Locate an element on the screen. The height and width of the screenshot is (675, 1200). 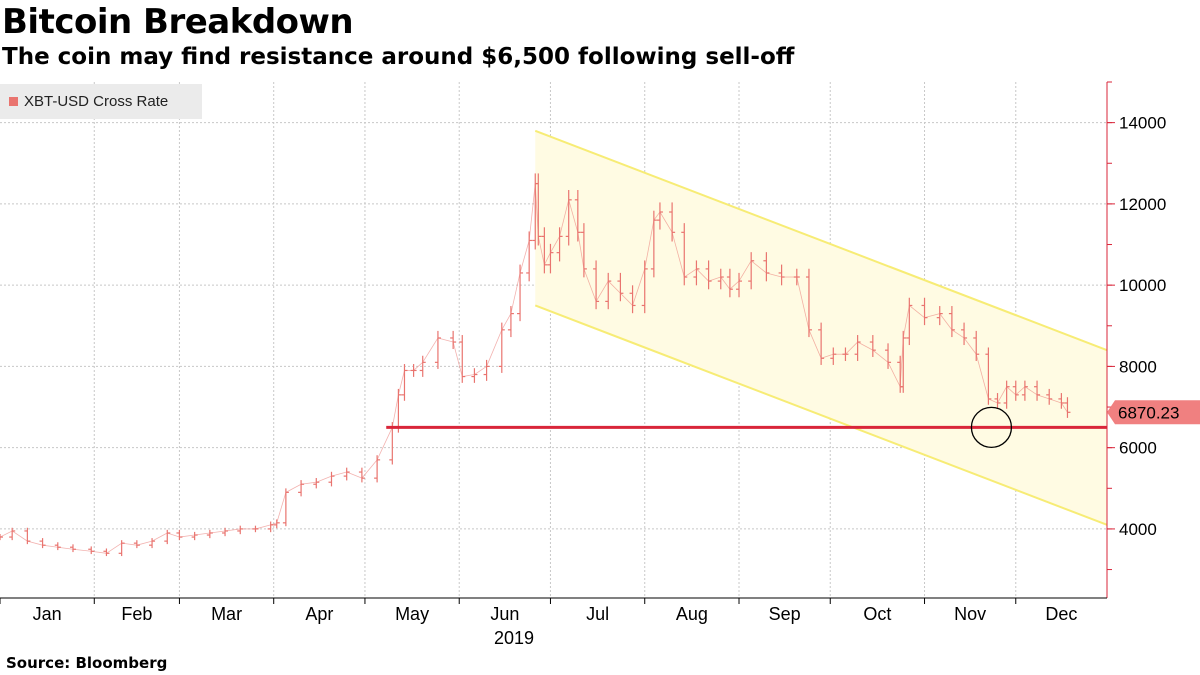
x-tick-label: May is located at coordinates (412, 614).